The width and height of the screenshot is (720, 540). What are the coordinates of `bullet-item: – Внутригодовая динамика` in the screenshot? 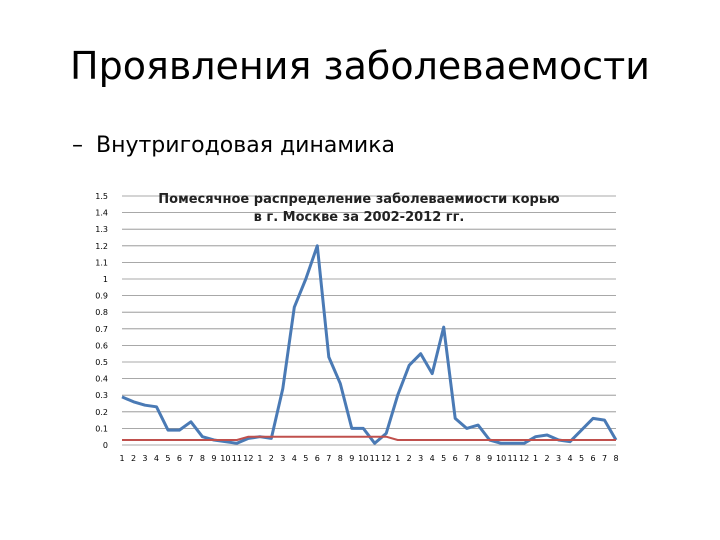 It's located at (233, 145).